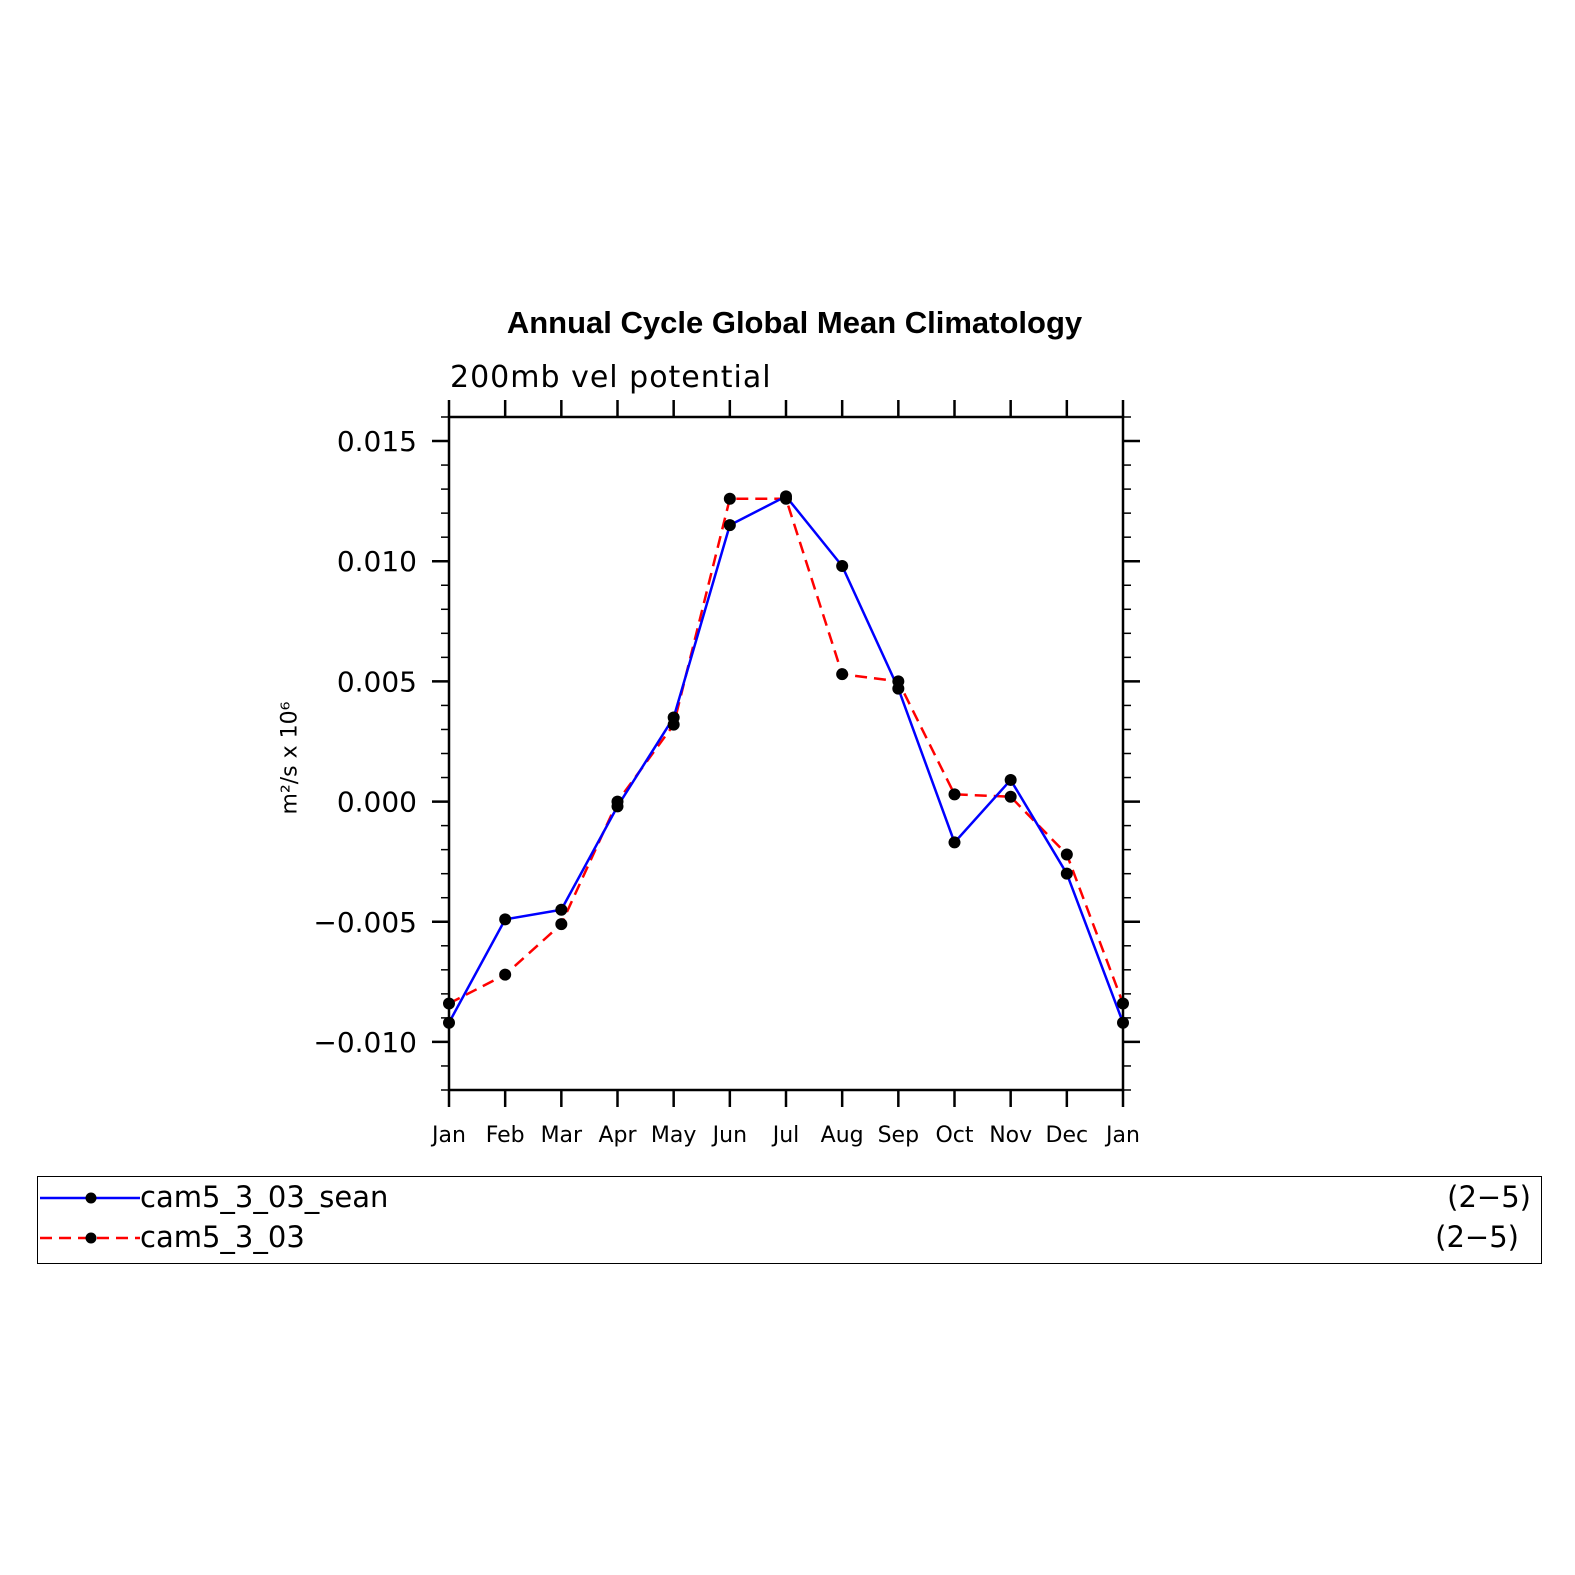  Describe the element at coordinates (264, 1197) in the screenshot. I see `legend-label-1: cam5_3_03_sean` at that location.